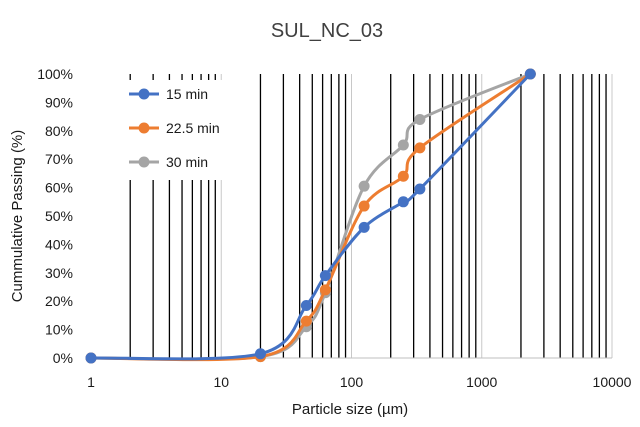 This screenshot has width=640, height=427. Describe the element at coordinates (59, 159) in the screenshot. I see `y-tick-label: 70%` at that location.